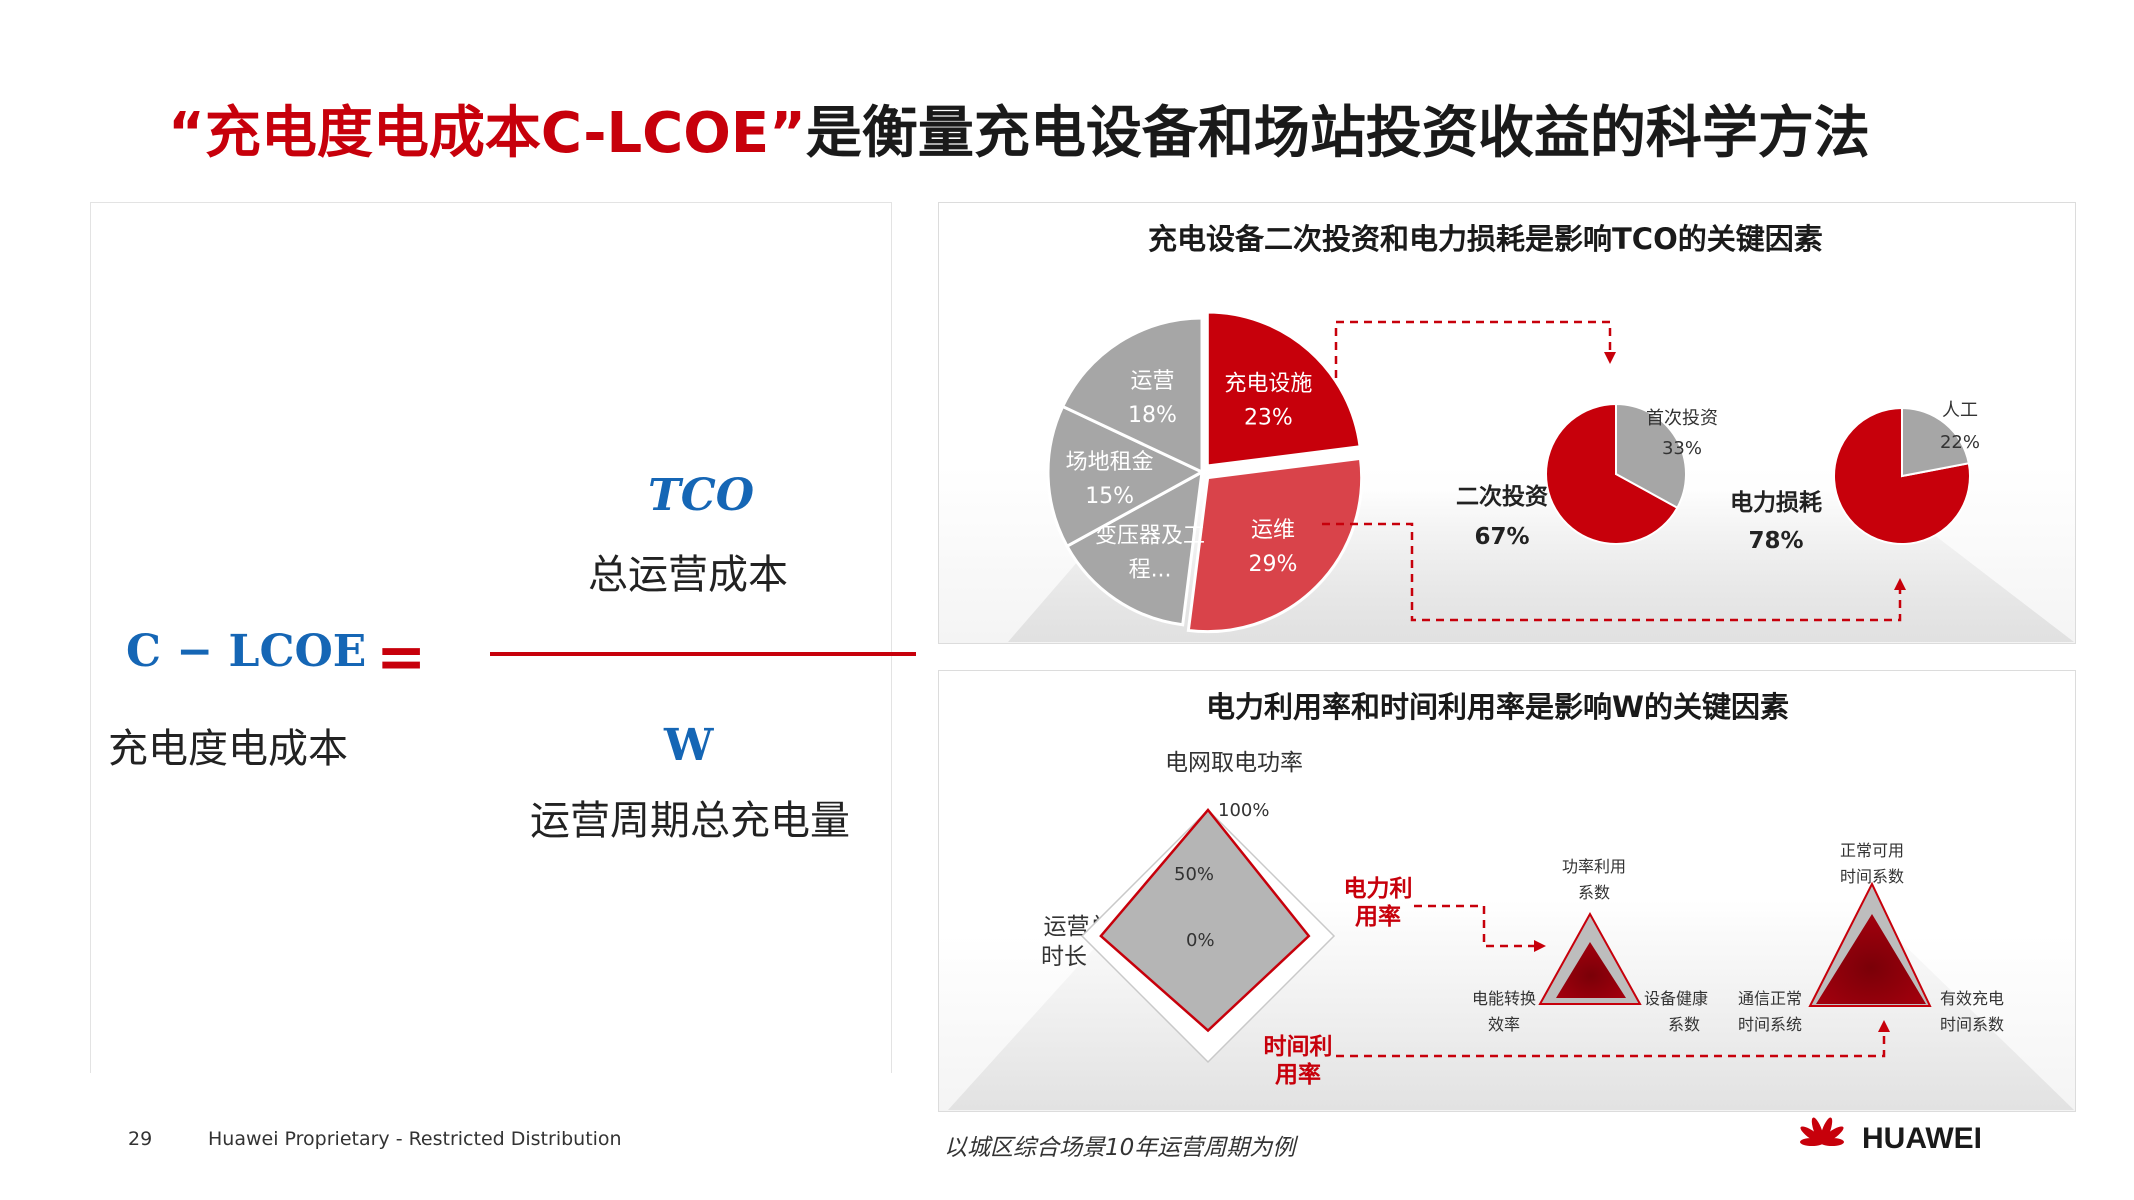 The height and width of the screenshot is (1200, 2134). I want to click on radar-tick-0: 0%, so click(1200, 940).